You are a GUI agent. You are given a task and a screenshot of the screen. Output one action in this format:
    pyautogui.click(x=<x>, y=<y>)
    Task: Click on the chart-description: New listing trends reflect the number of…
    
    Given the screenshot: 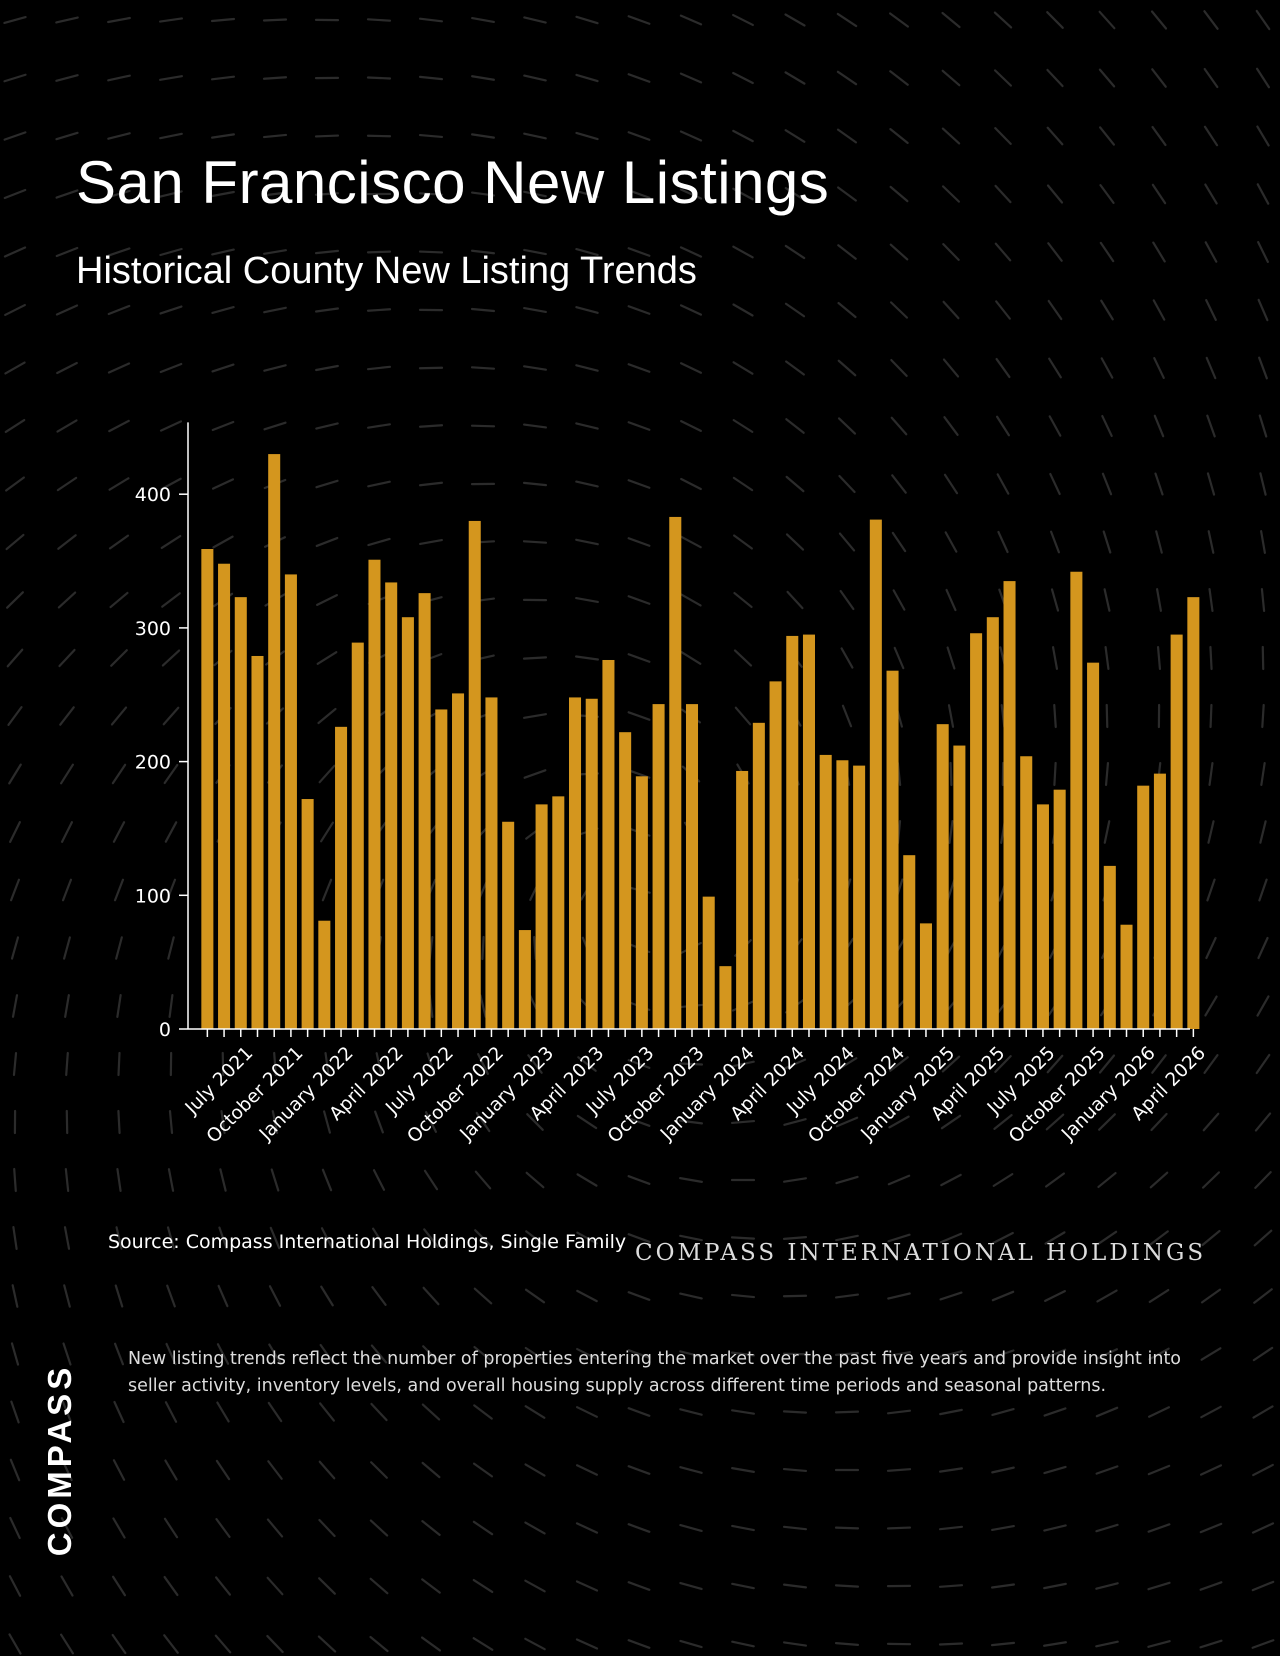 What is the action you would take?
    pyautogui.click(x=655, y=1372)
    